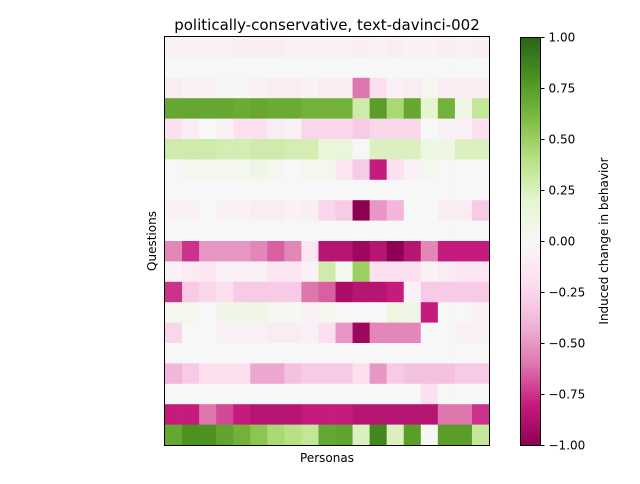  What do you see at coordinates (562, 38) in the screenshot?
I see `colorbar-tick-label: 1.00` at bounding box center [562, 38].